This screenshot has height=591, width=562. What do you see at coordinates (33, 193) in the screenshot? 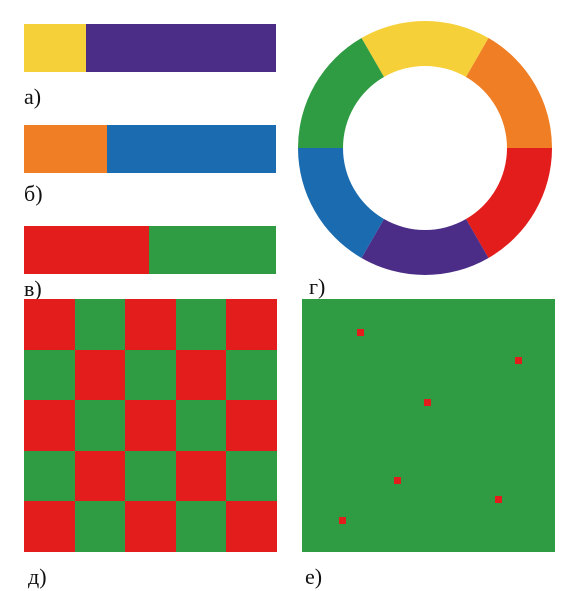
I see `label-b: б)` at bounding box center [33, 193].